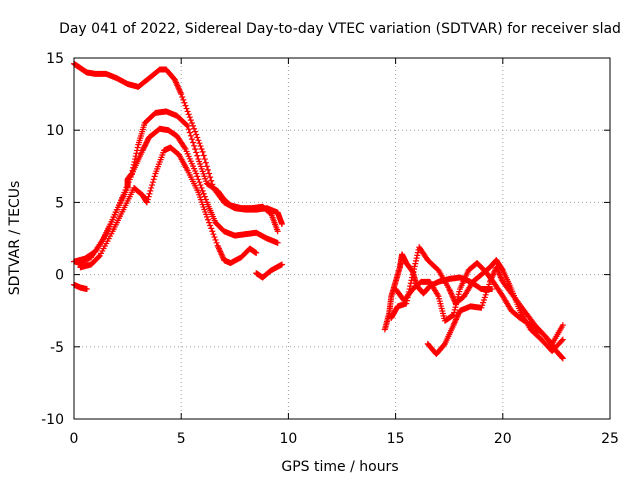 The width and height of the screenshot is (640, 480). I want to click on x-tick-label: 15, so click(396, 439).